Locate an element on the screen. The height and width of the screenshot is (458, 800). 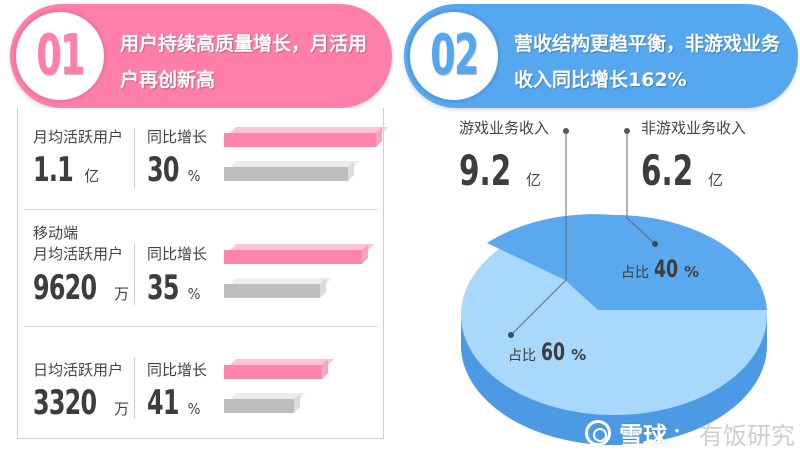
non-game-revenue-value: 6.2 亿 is located at coordinates (682, 170).